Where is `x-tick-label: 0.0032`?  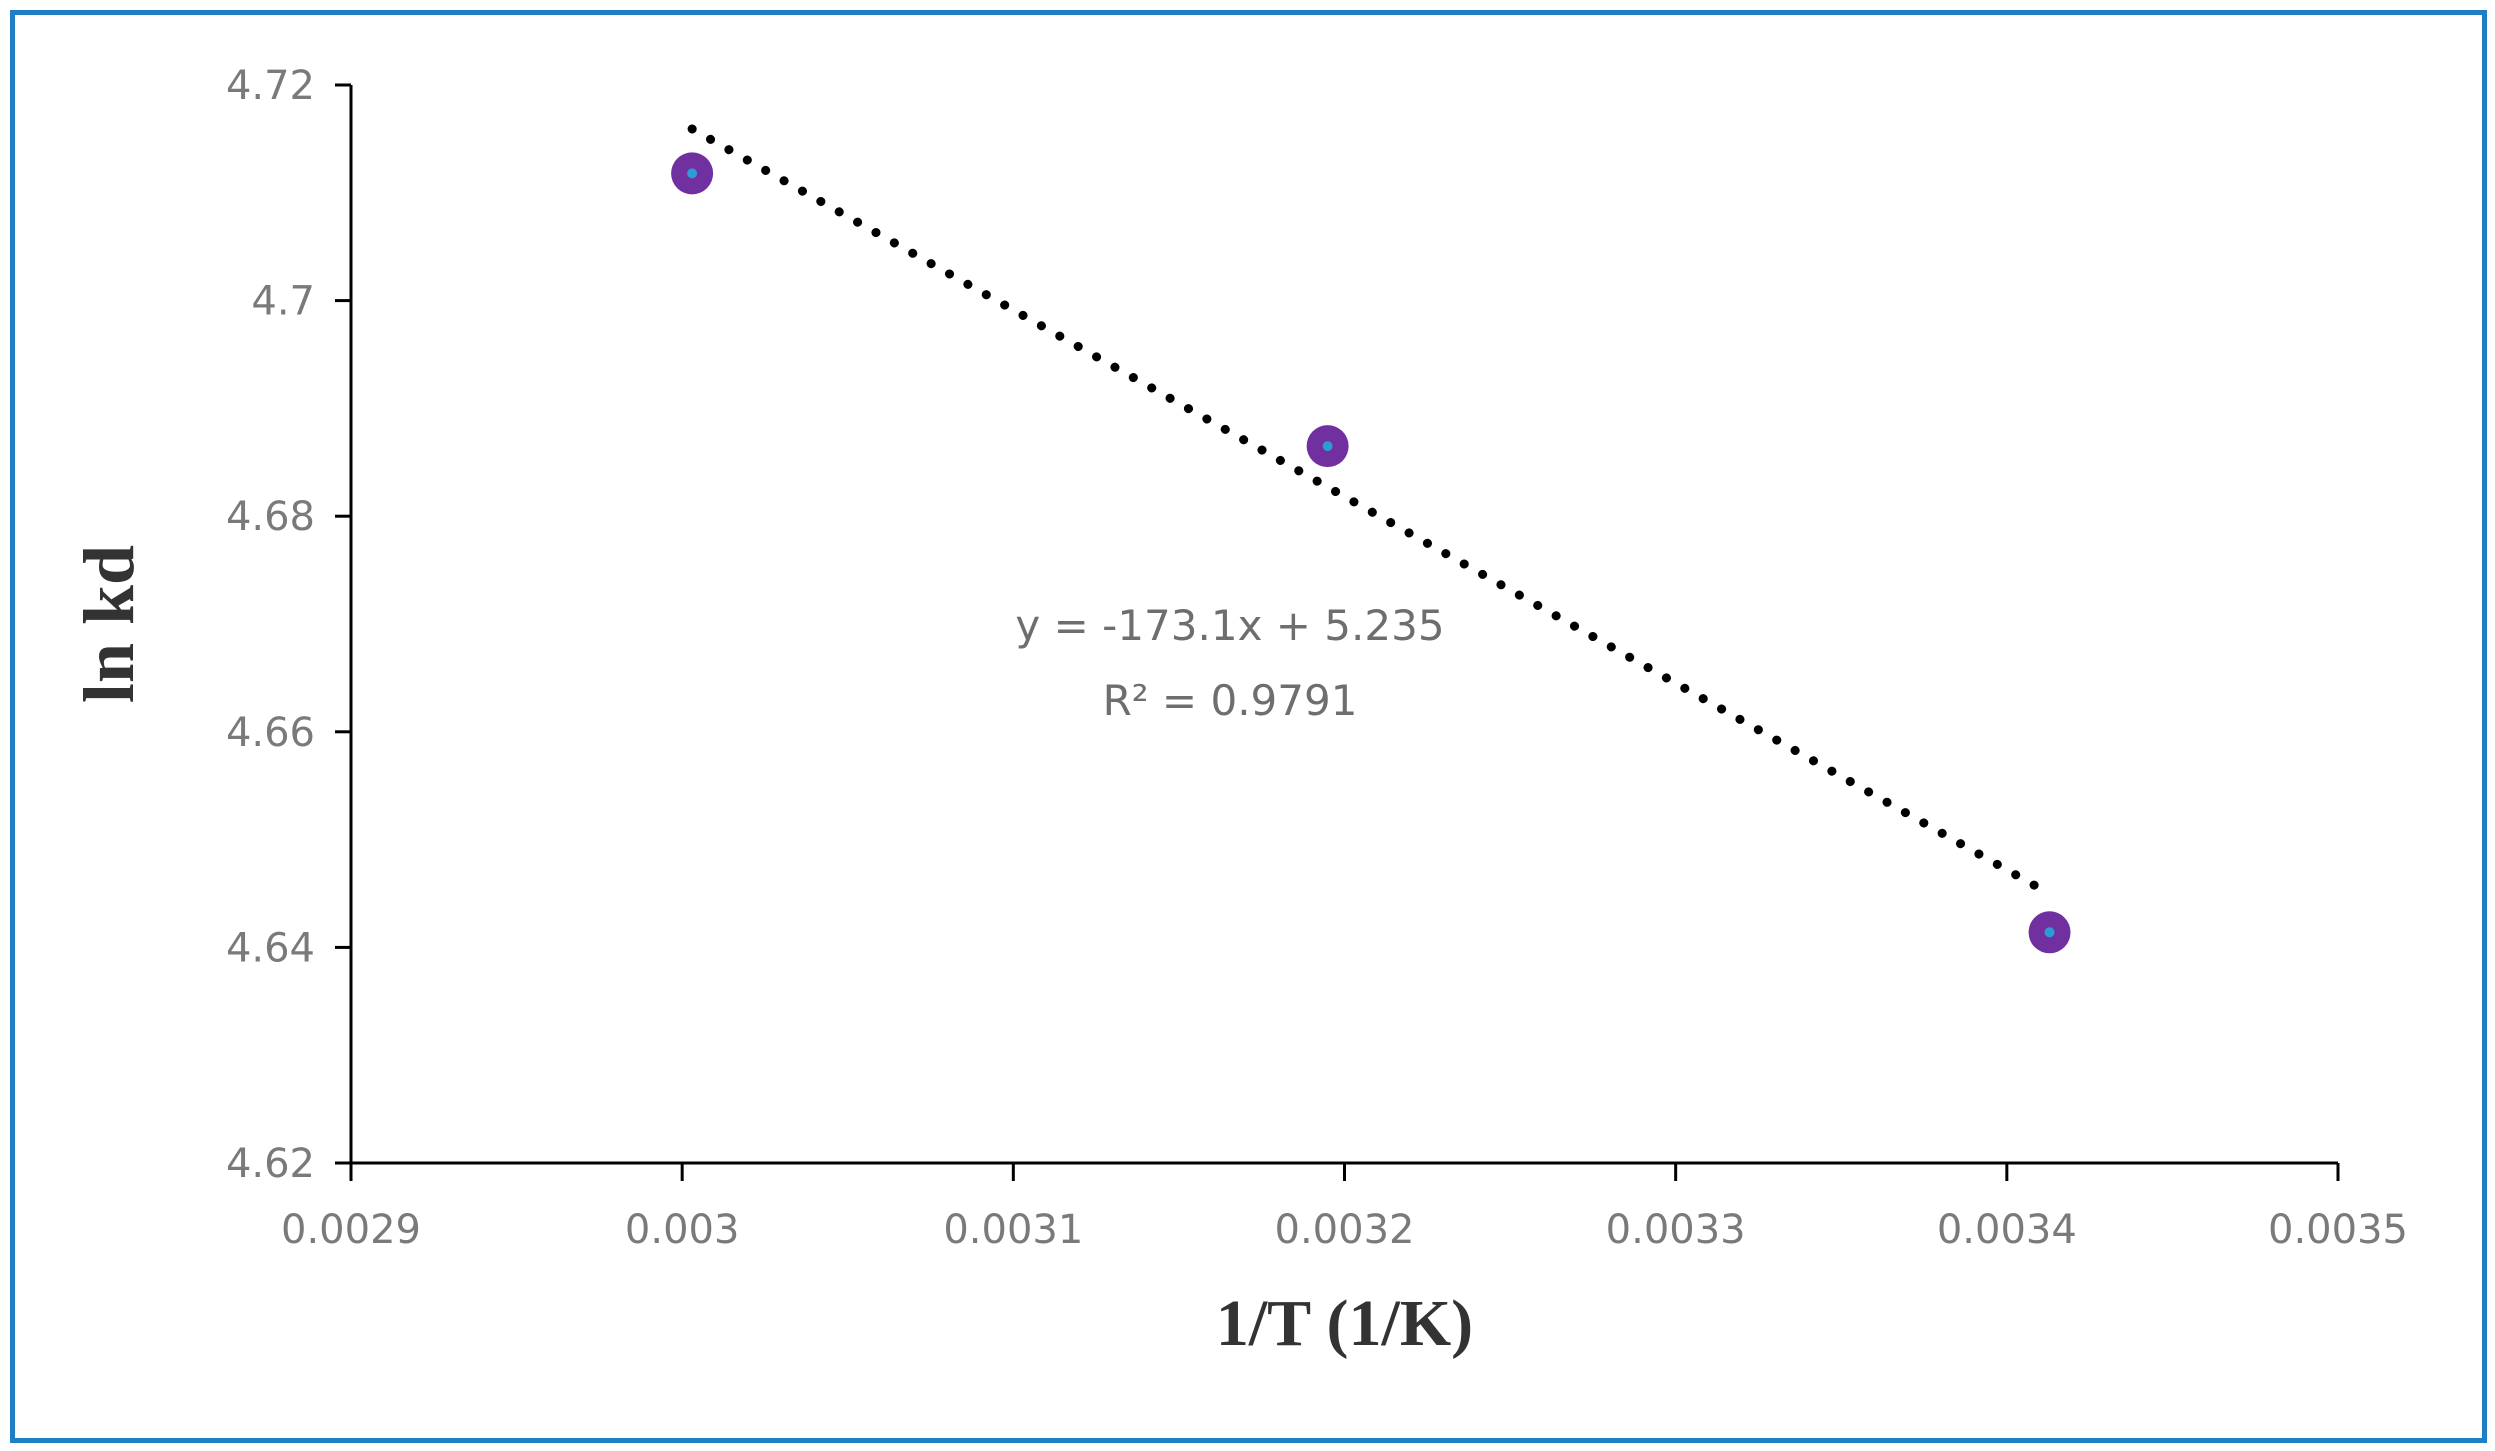 x-tick-label: 0.0032 is located at coordinates (1345, 1230).